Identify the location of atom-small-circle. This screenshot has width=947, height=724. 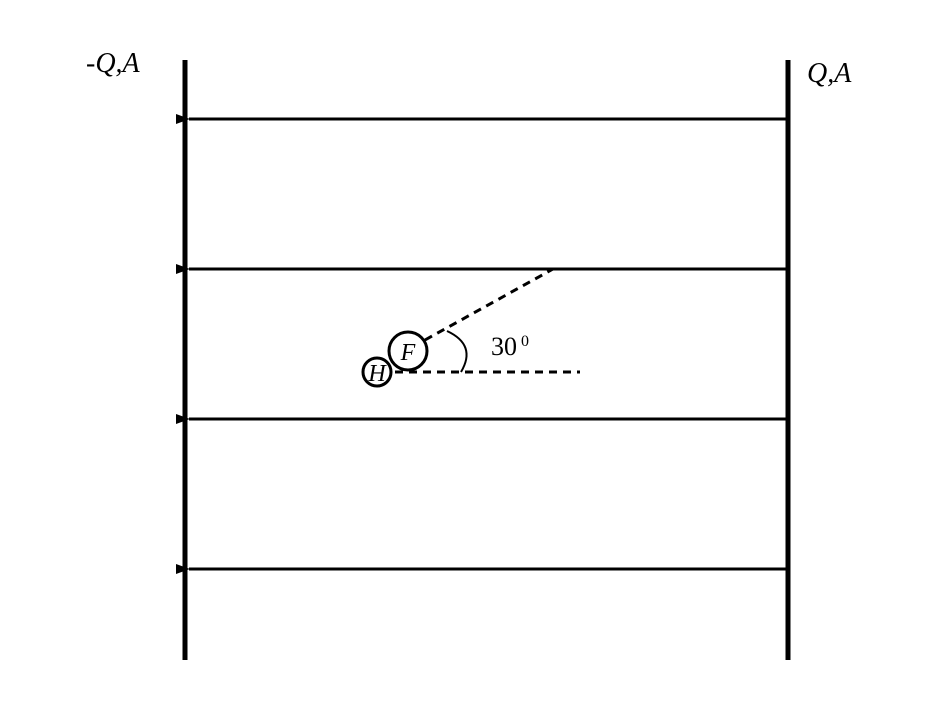
(377, 372).